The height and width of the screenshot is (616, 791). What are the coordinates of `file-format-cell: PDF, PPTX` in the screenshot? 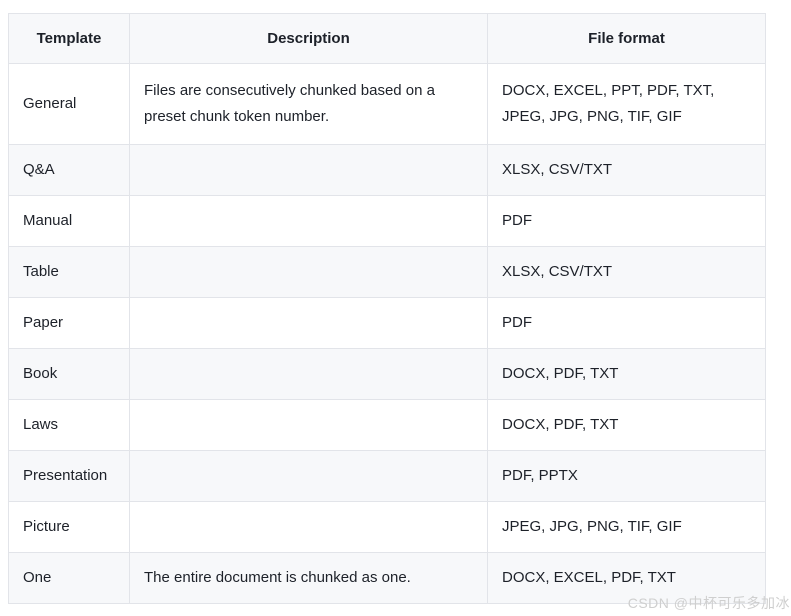 It's located at (626, 476).